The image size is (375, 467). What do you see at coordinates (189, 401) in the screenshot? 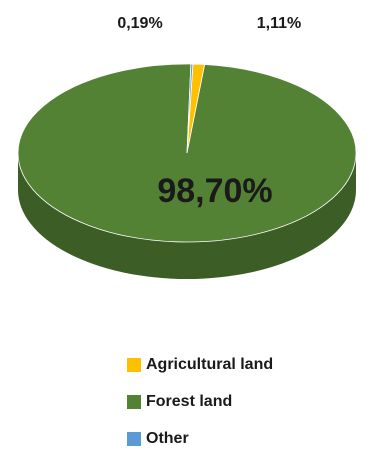
I see `legend-label-forest-land: Forest land` at bounding box center [189, 401].